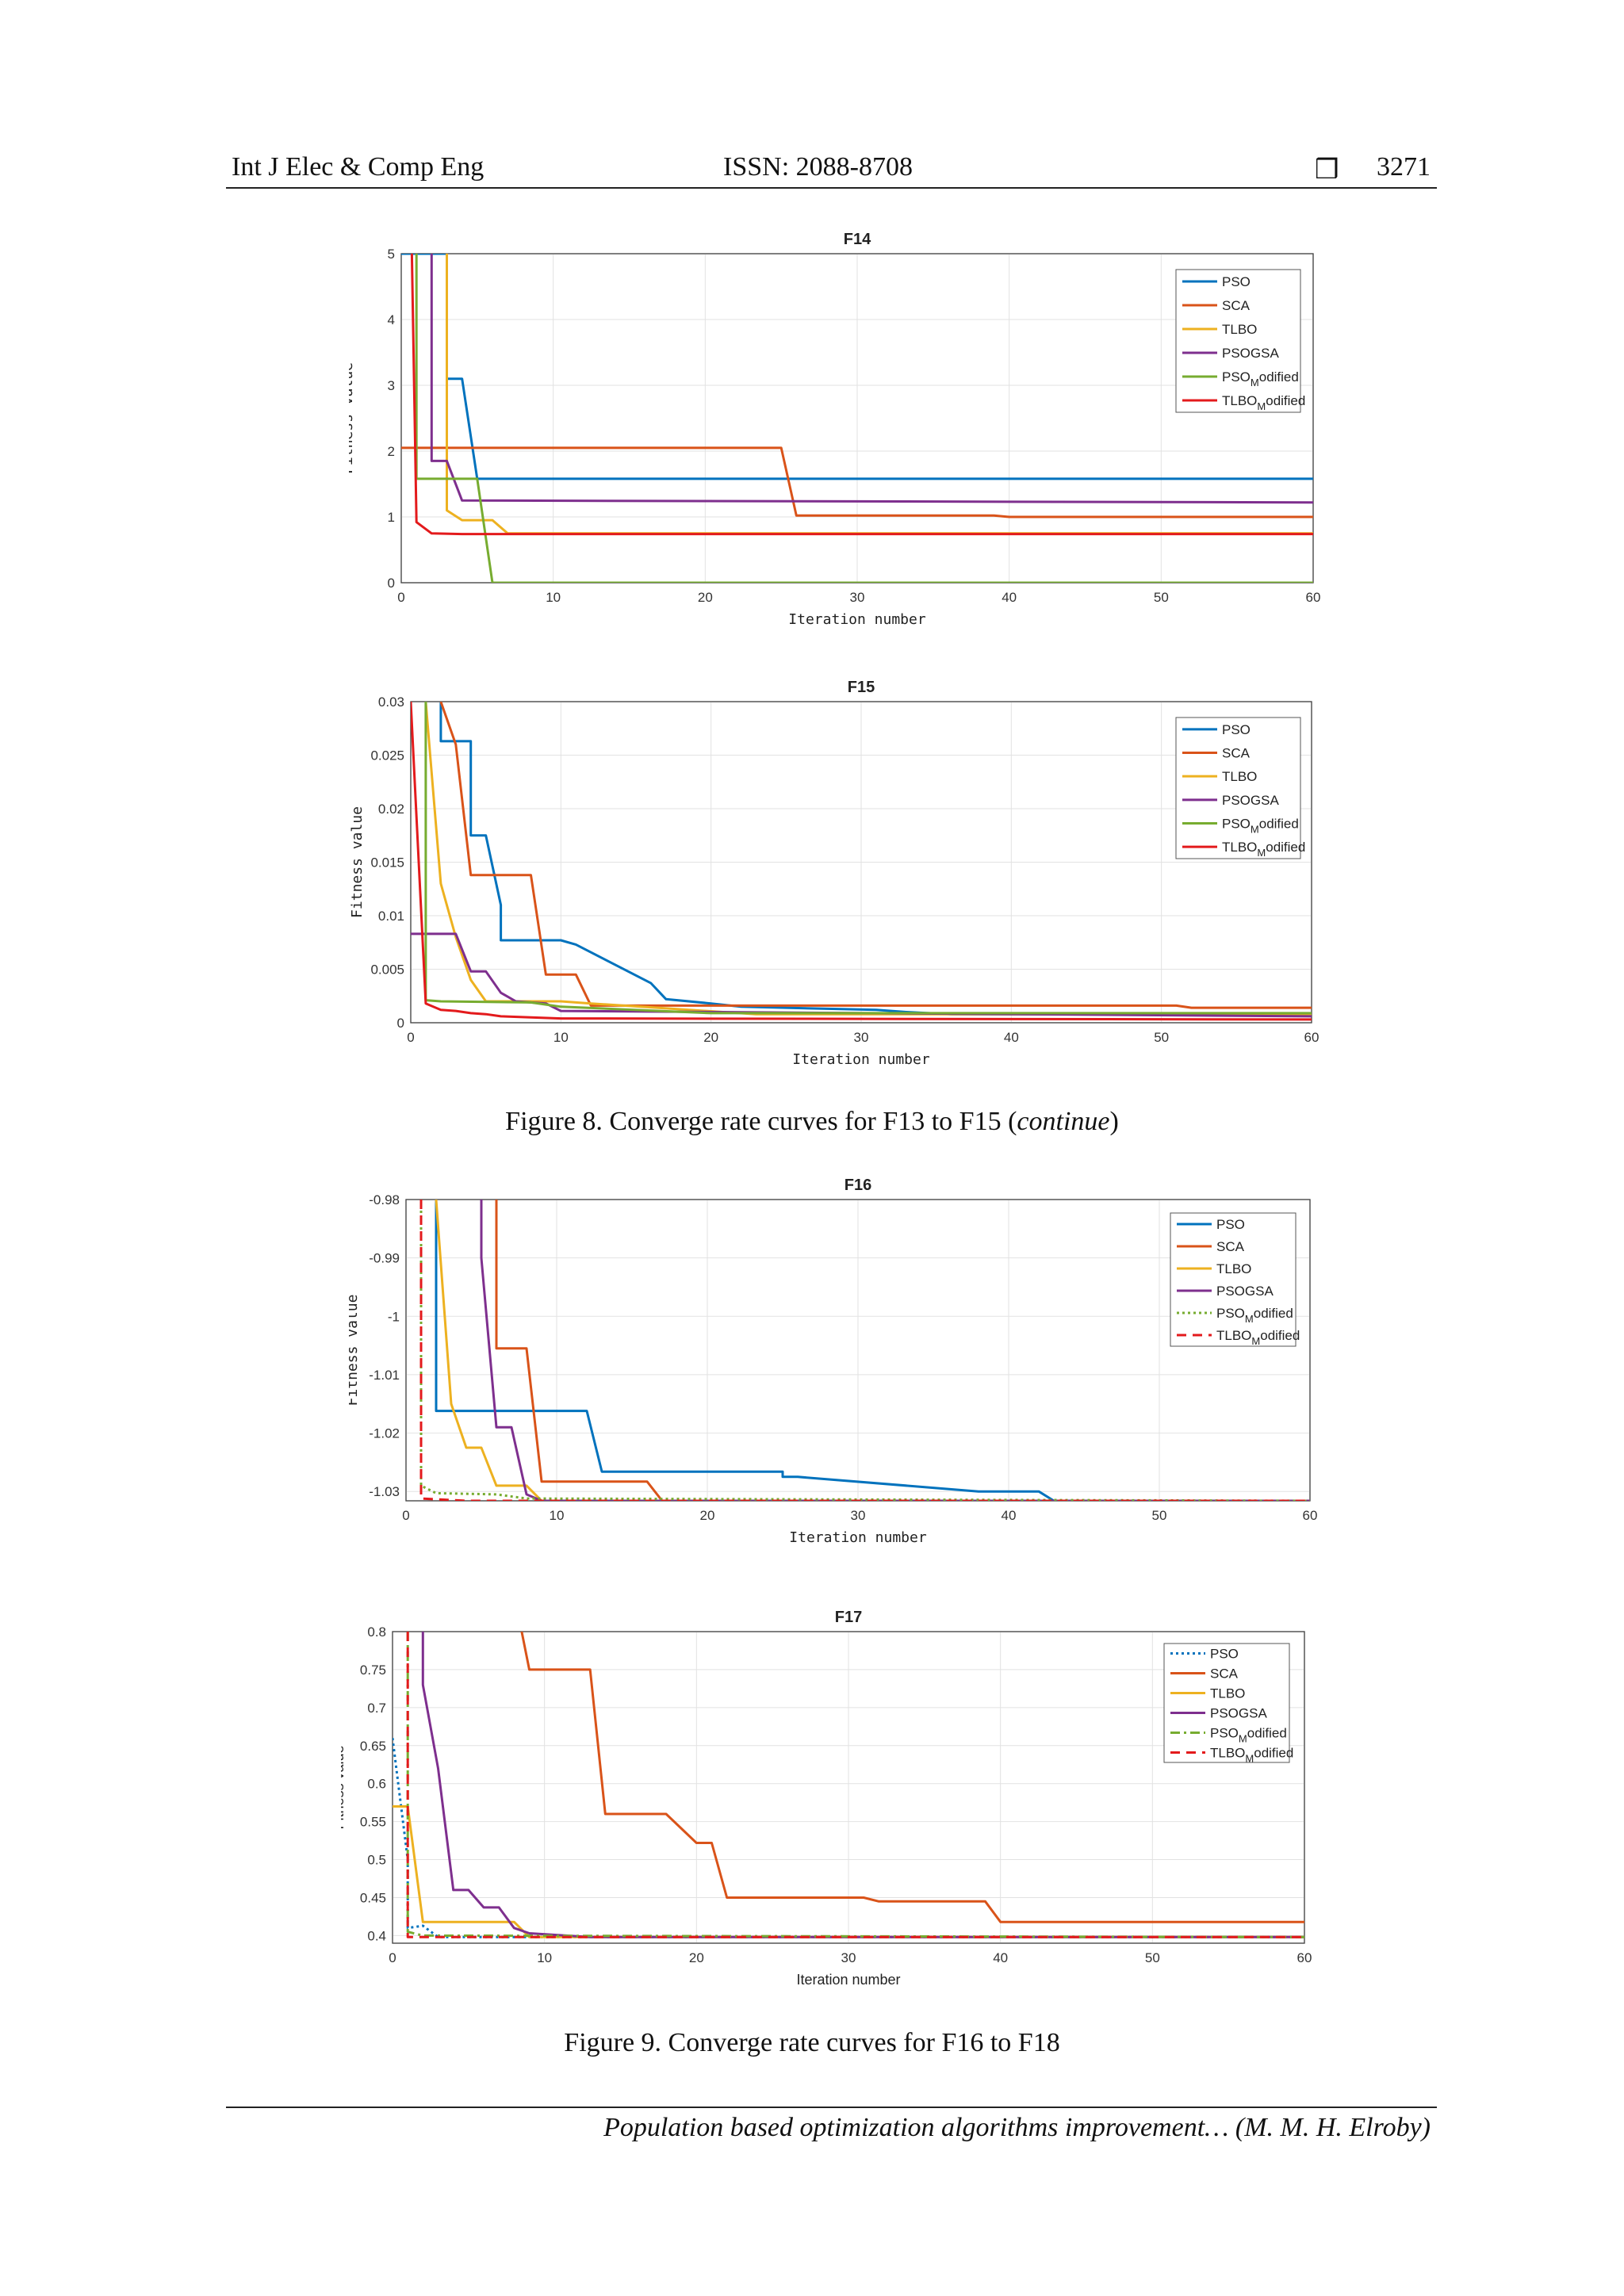 This screenshot has height=2296, width=1624. Describe the element at coordinates (387, 970) in the screenshot. I see `y-tick-label: 0.005` at that location.